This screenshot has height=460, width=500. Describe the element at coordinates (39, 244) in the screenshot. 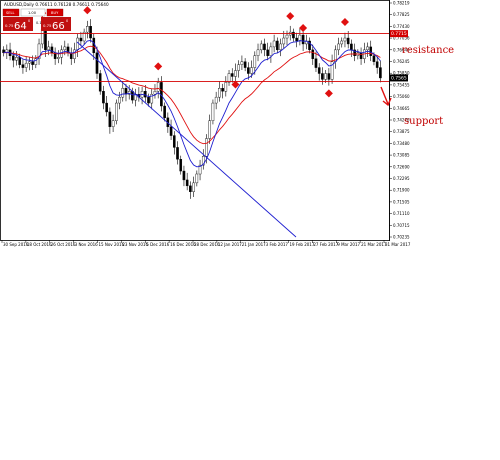

I see `x-tick-label: 18 Oct 2016` at that location.